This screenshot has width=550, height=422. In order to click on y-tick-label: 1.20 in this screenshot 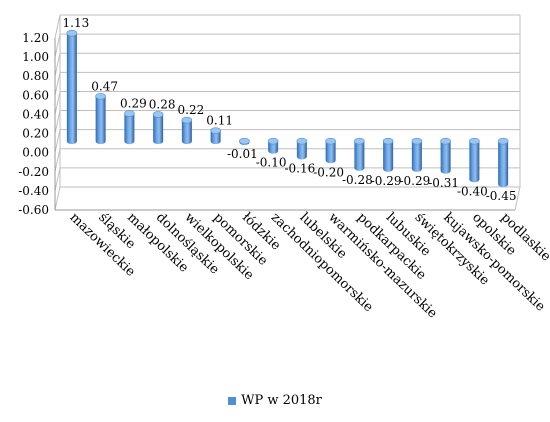, I will do `click(35, 38)`.